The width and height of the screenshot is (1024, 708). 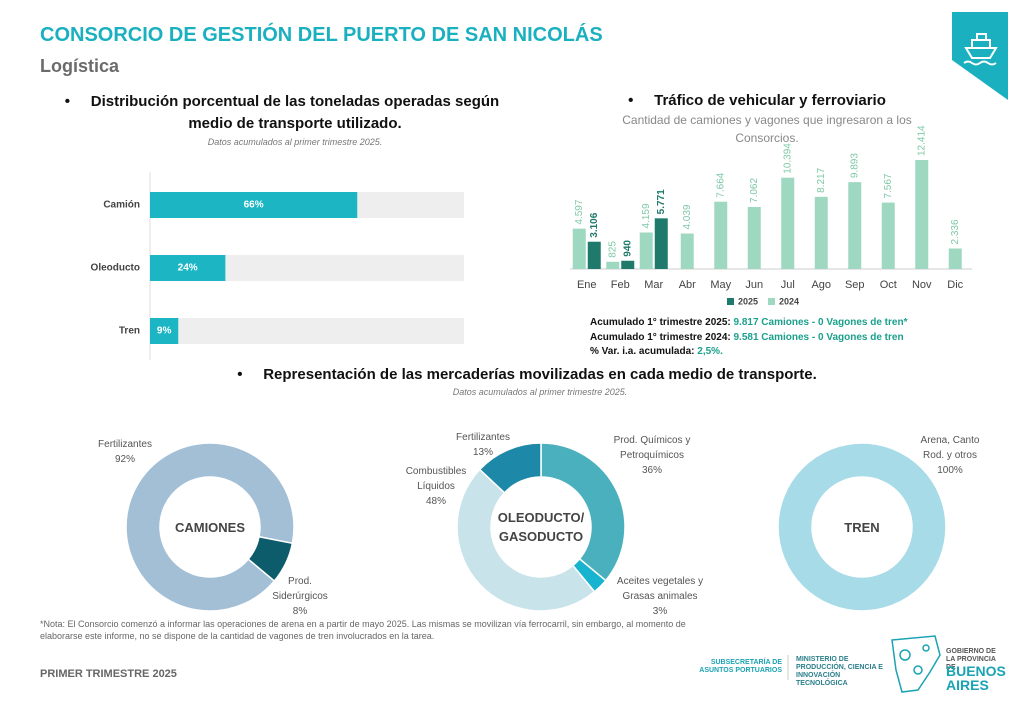 What do you see at coordinates (921, 140) in the screenshot?
I see `value-label: 12.414` at bounding box center [921, 140].